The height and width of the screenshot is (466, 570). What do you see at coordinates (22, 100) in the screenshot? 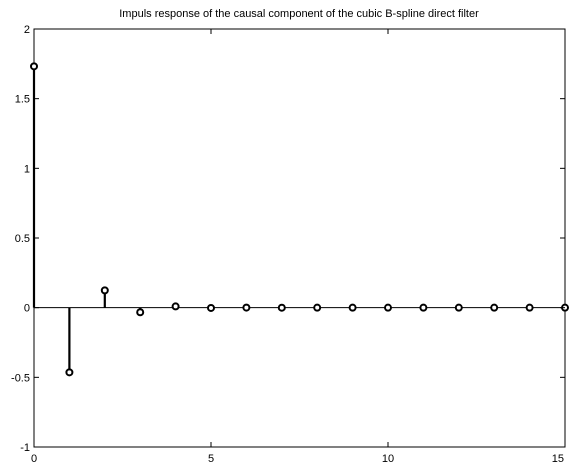
I see `y-tick-label: 1.5` at bounding box center [22, 100].